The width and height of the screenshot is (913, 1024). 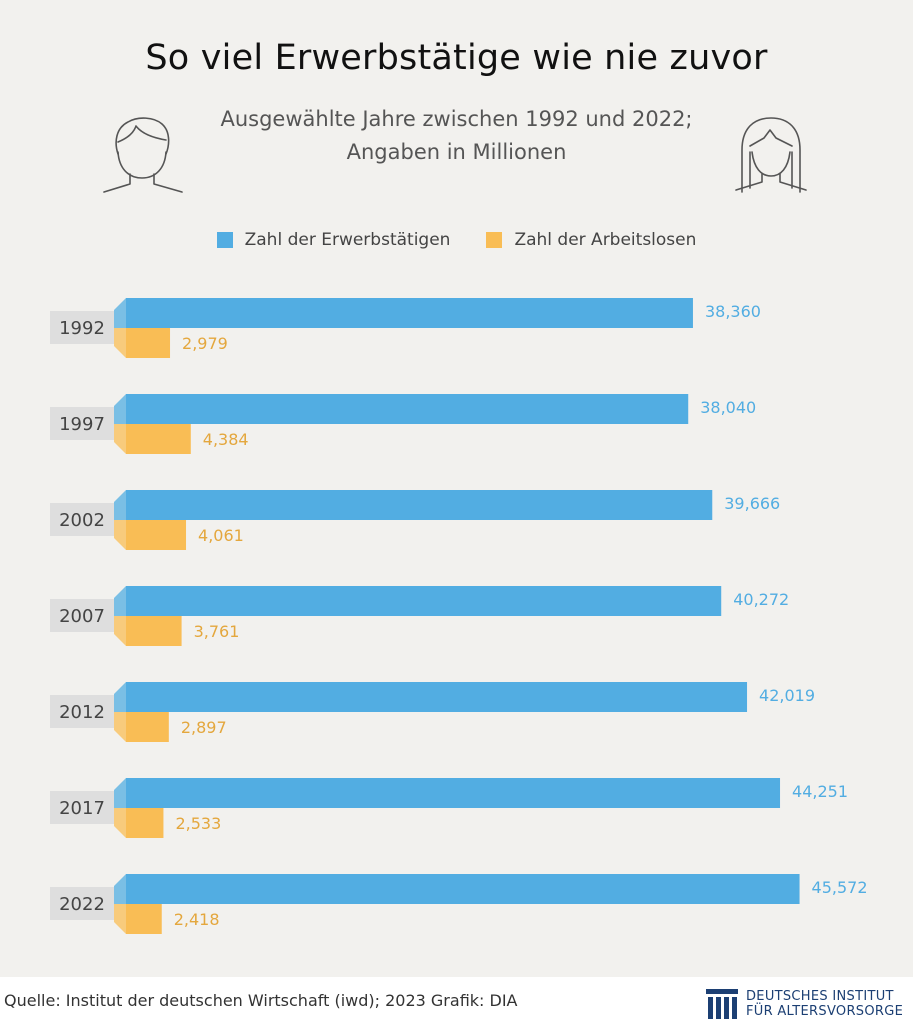 I want to click on value-label-employed: 38,360, so click(x=733, y=311).